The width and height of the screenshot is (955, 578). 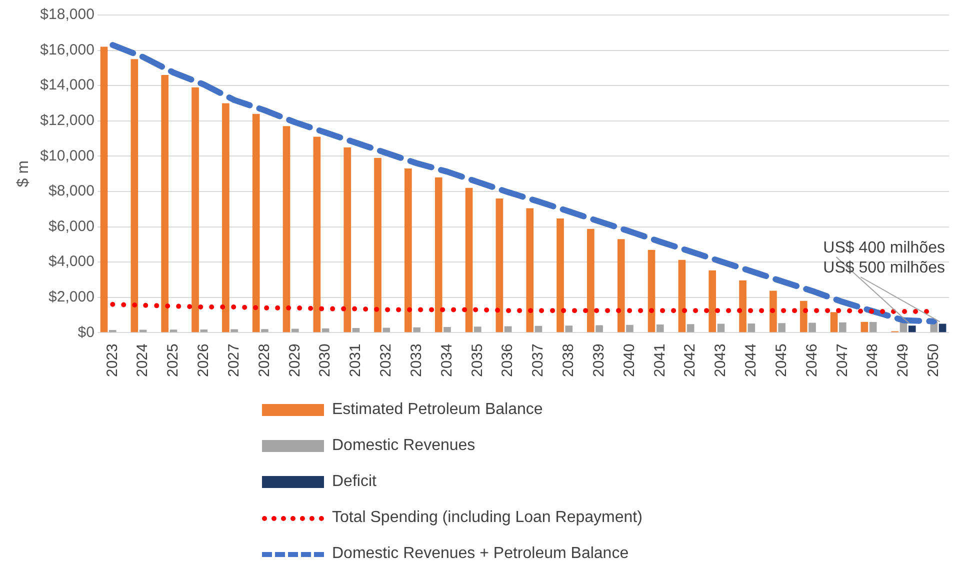 What do you see at coordinates (23, 174) in the screenshot?
I see `y-axis-title: $ m` at bounding box center [23, 174].